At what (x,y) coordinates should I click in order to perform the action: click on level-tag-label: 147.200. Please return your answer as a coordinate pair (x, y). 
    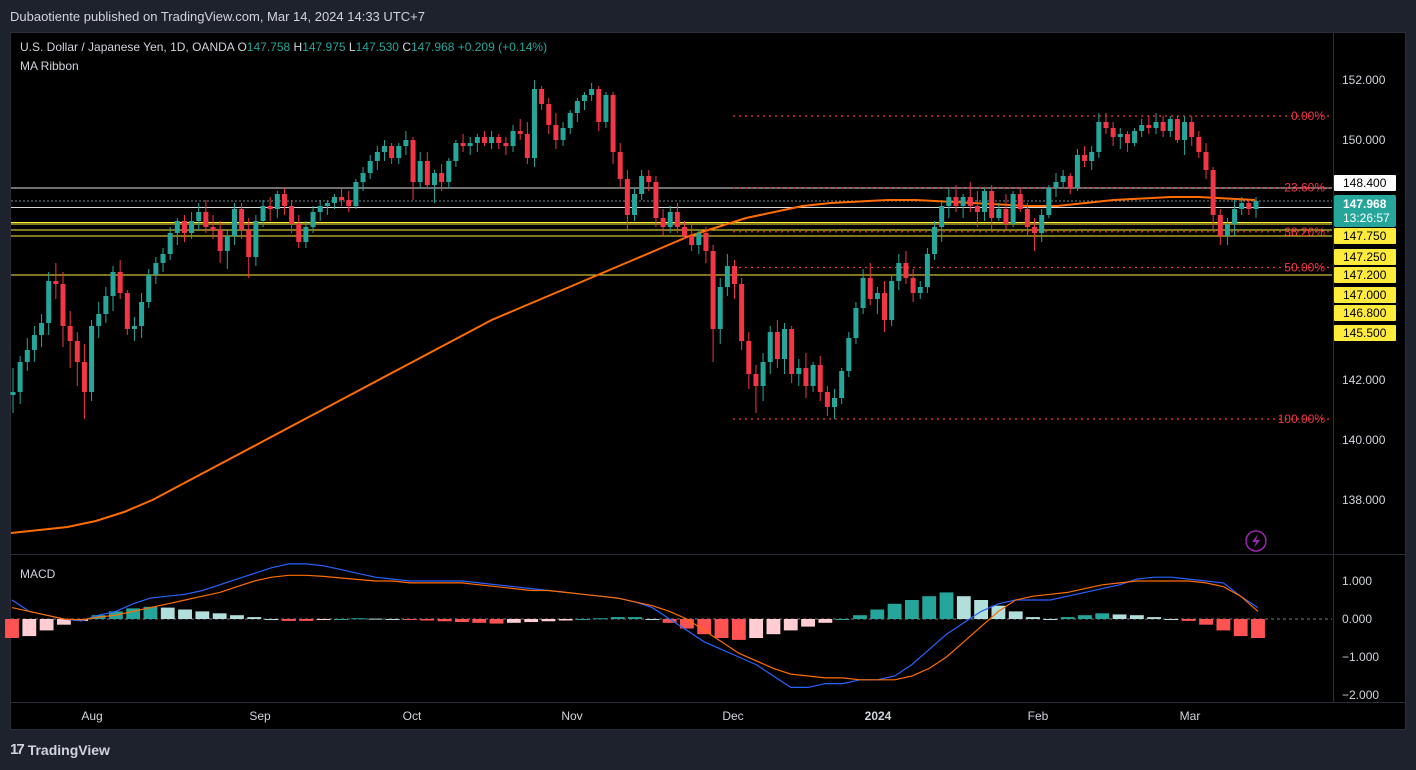
    Looking at the image, I should click on (1365, 275).